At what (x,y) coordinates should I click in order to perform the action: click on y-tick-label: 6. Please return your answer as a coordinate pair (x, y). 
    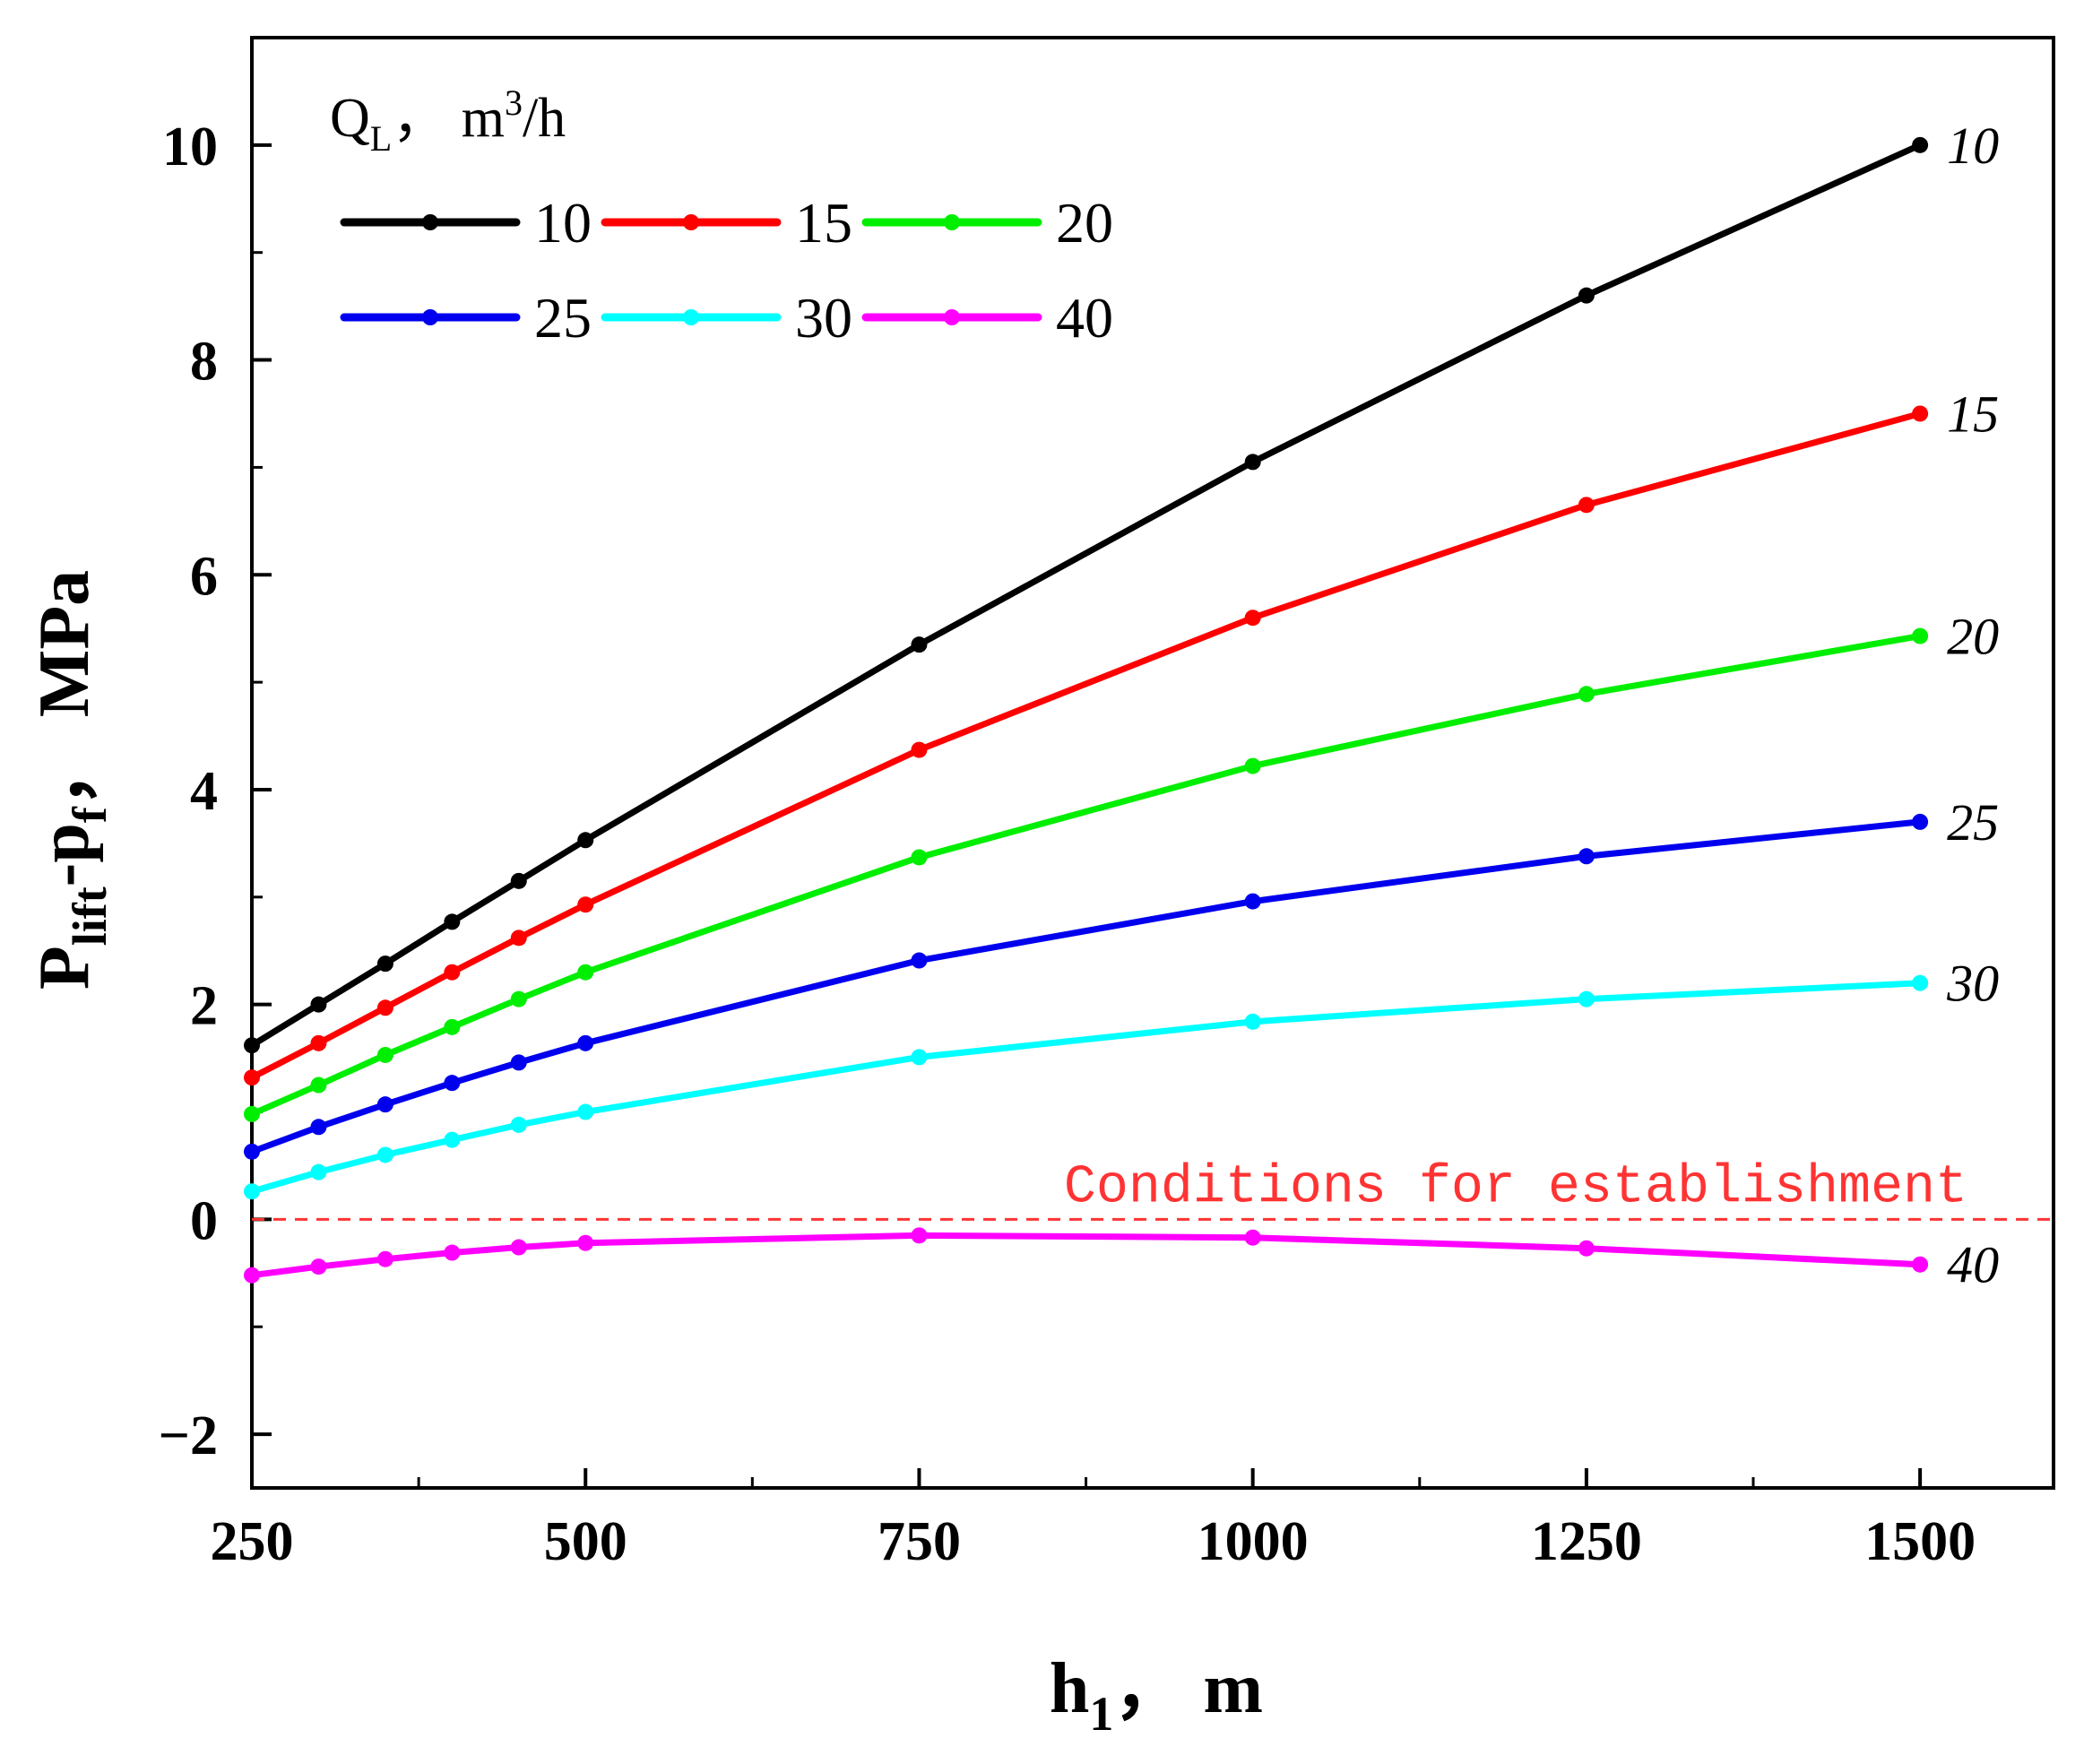
    Looking at the image, I should click on (204, 576).